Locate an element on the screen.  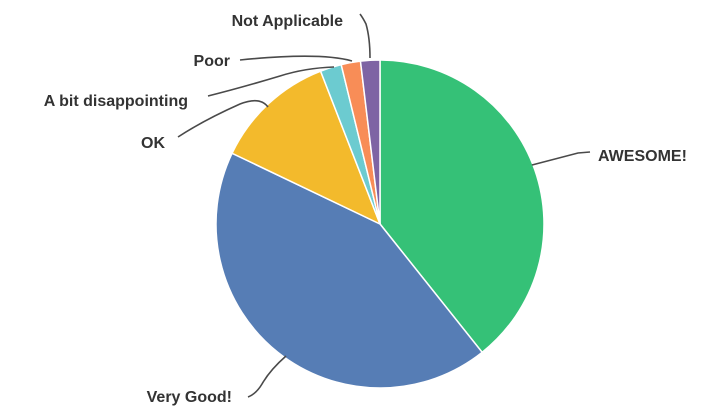
leader-line-awesome is located at coordinates (561, 158).